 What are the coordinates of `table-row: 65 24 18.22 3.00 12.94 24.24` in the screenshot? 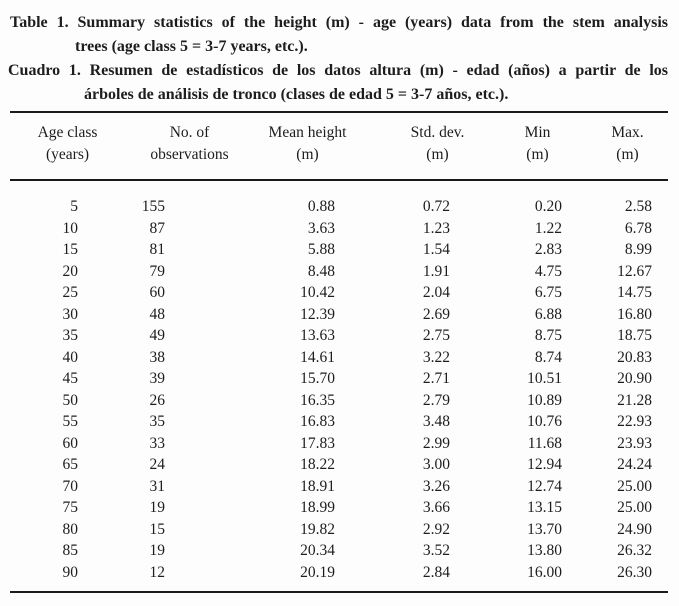 It's located at (339, 465).